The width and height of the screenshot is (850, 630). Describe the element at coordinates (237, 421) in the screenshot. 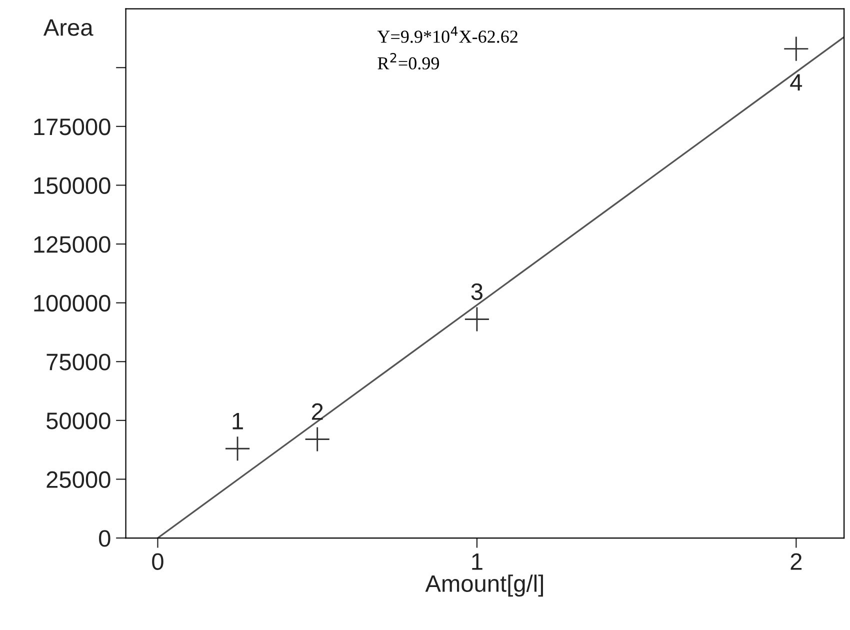

I see `annotation: 1` at that location.